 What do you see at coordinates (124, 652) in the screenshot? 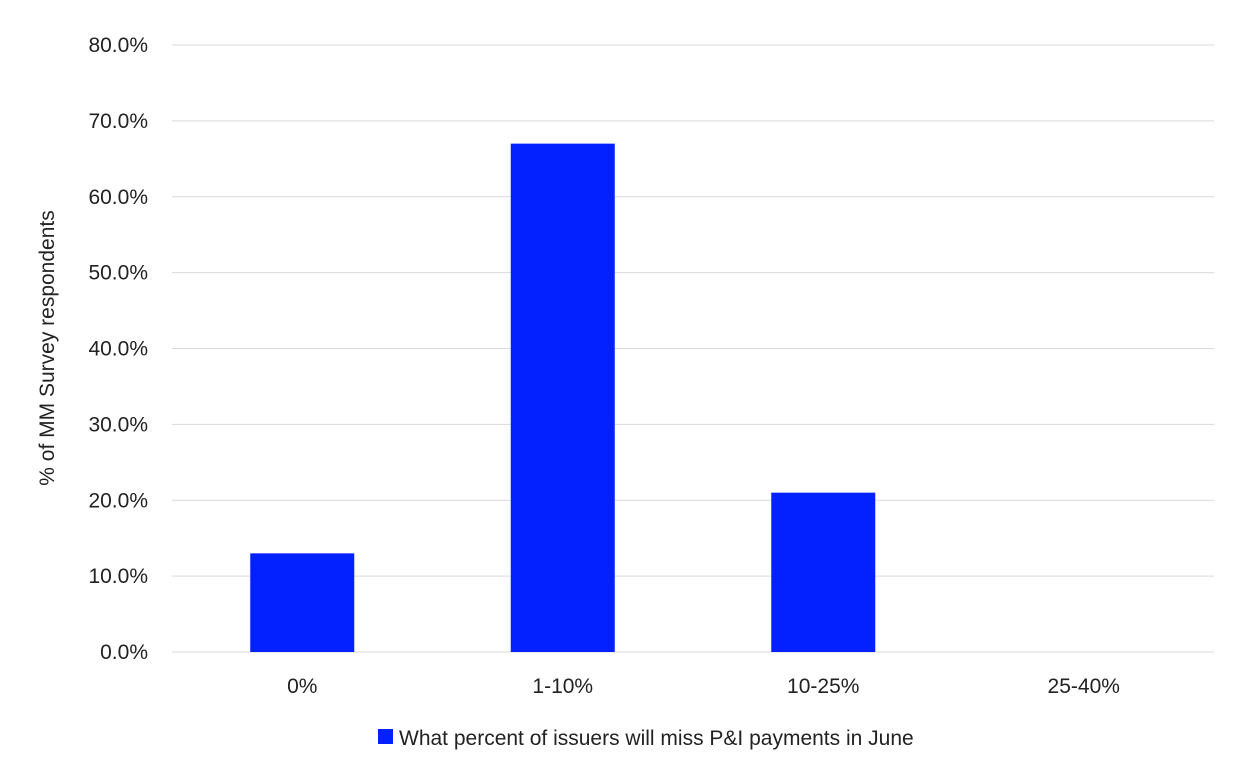
I see `y-tick-label: 0.0%` at bounding box center [124, 652].